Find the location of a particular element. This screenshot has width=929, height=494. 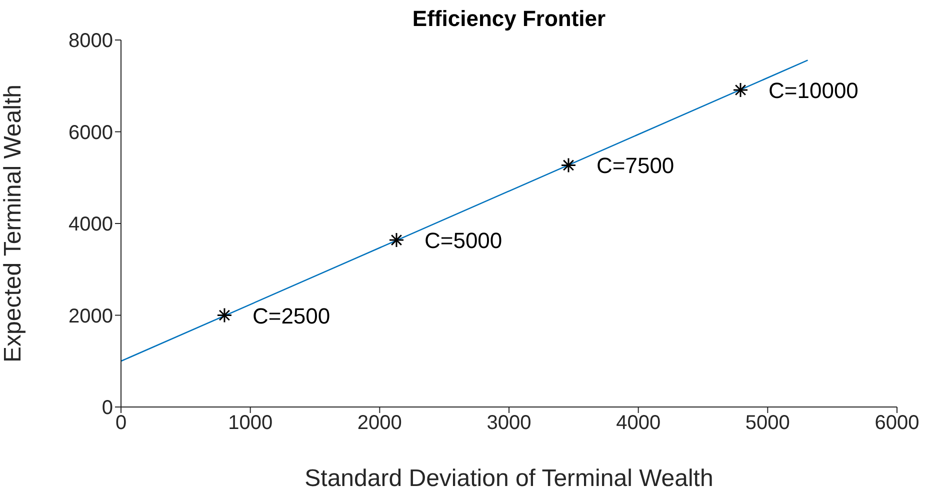

x-tick-label: 0 is located at coordinates (121, 423).